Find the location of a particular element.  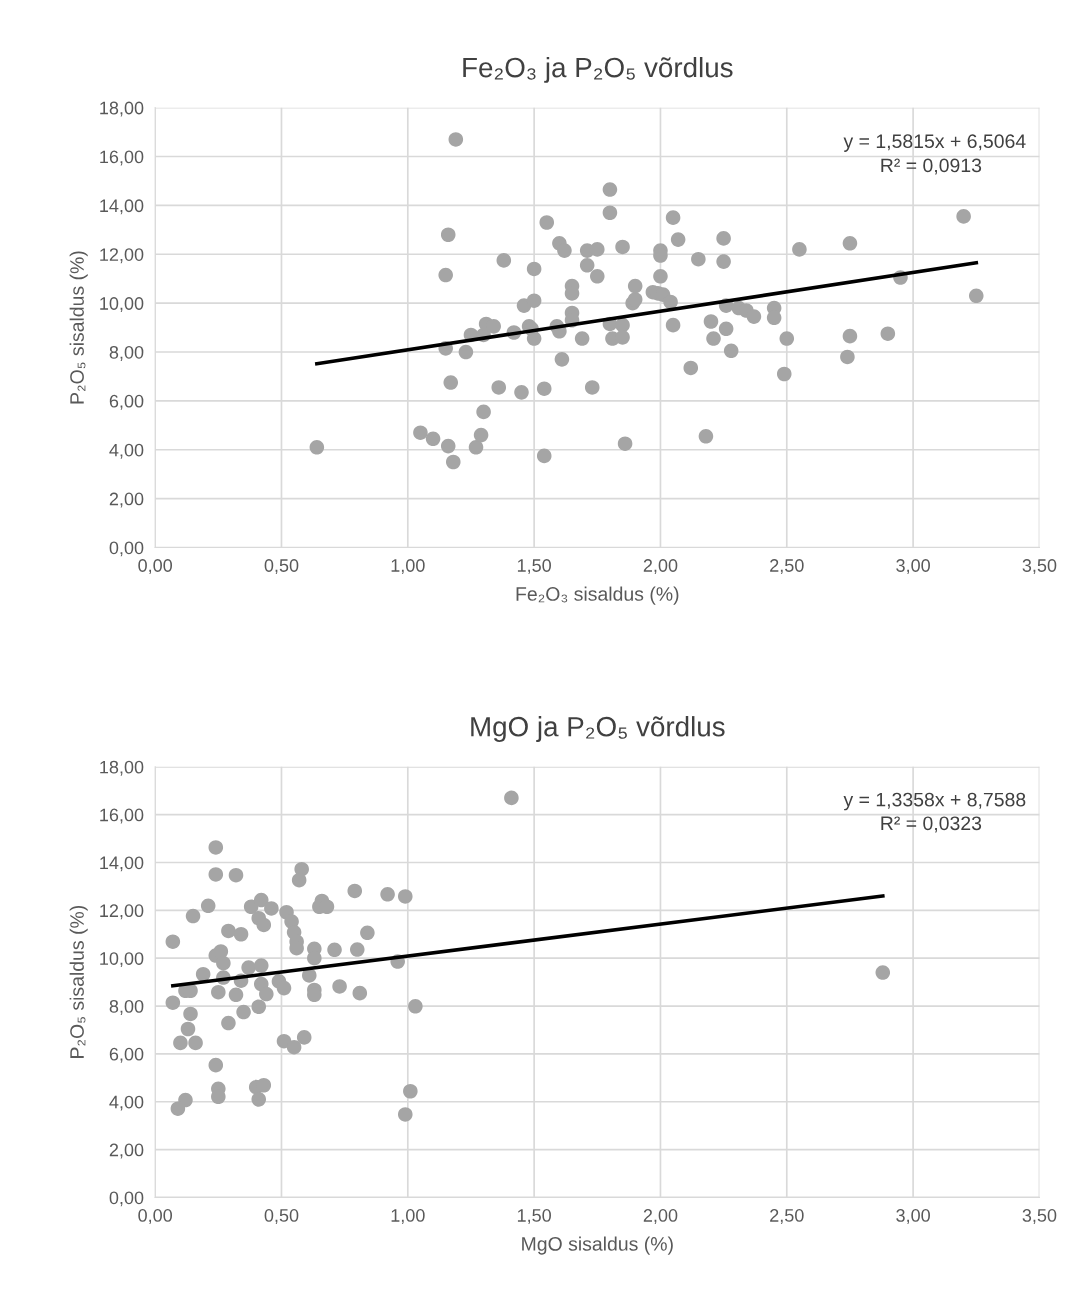

annotation: R² = 0,0323 is located at coordinates (931, 824).